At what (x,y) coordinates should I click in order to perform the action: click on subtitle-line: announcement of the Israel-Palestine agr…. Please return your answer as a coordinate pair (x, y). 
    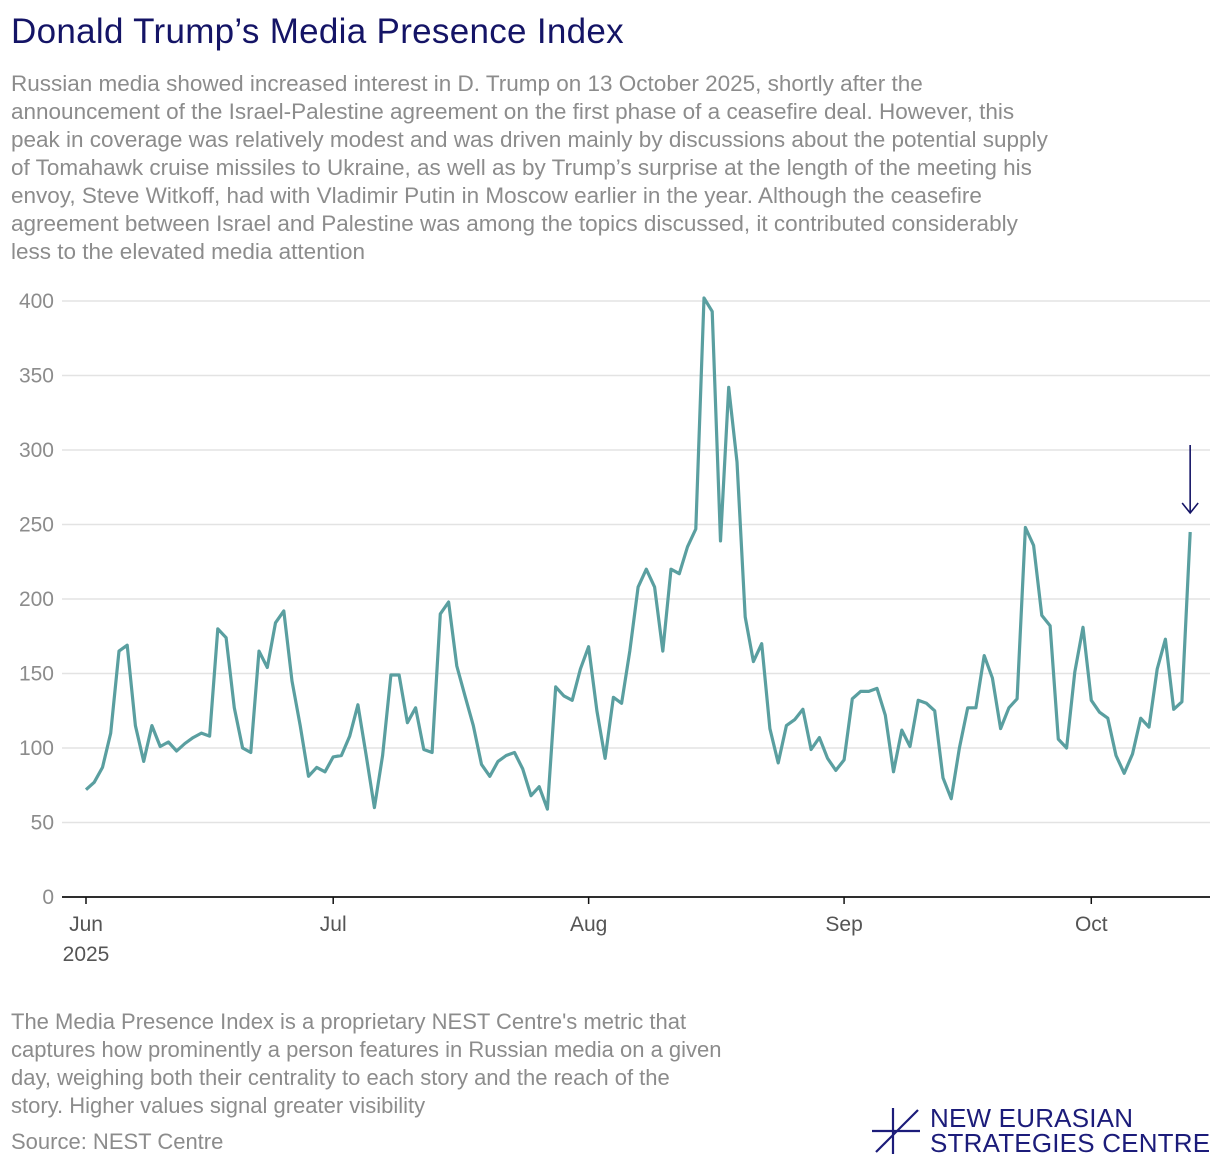
    Looking at the image, I should click on (513, 111).